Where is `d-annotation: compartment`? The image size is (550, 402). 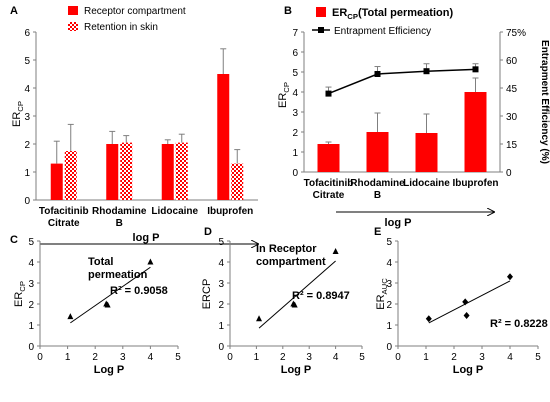
d-annotation: compartment is located at coordinates (291, 262).